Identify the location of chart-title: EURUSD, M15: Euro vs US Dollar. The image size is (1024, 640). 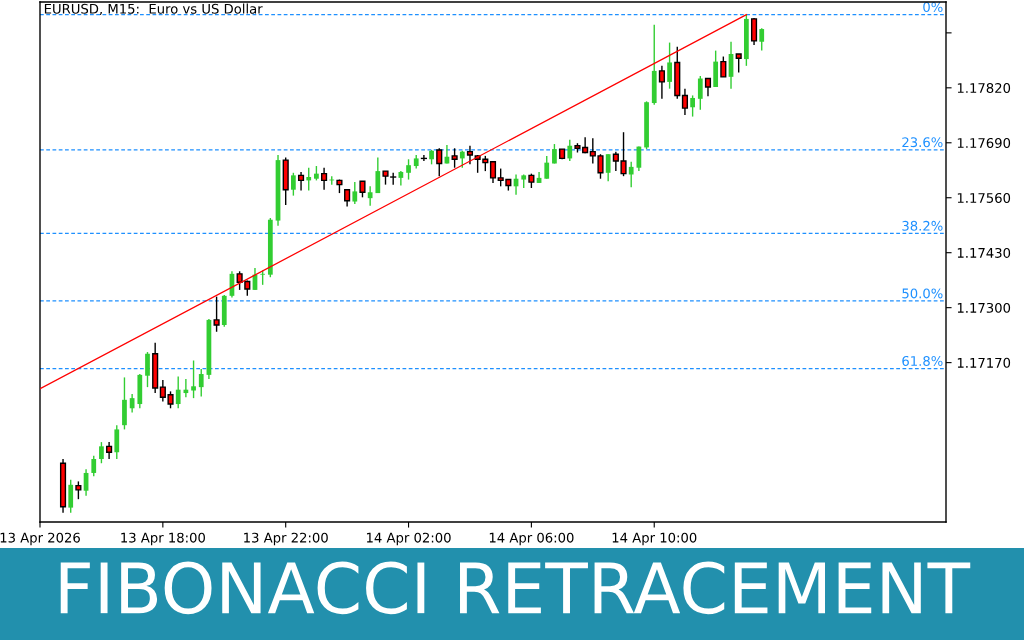
(153, 9).